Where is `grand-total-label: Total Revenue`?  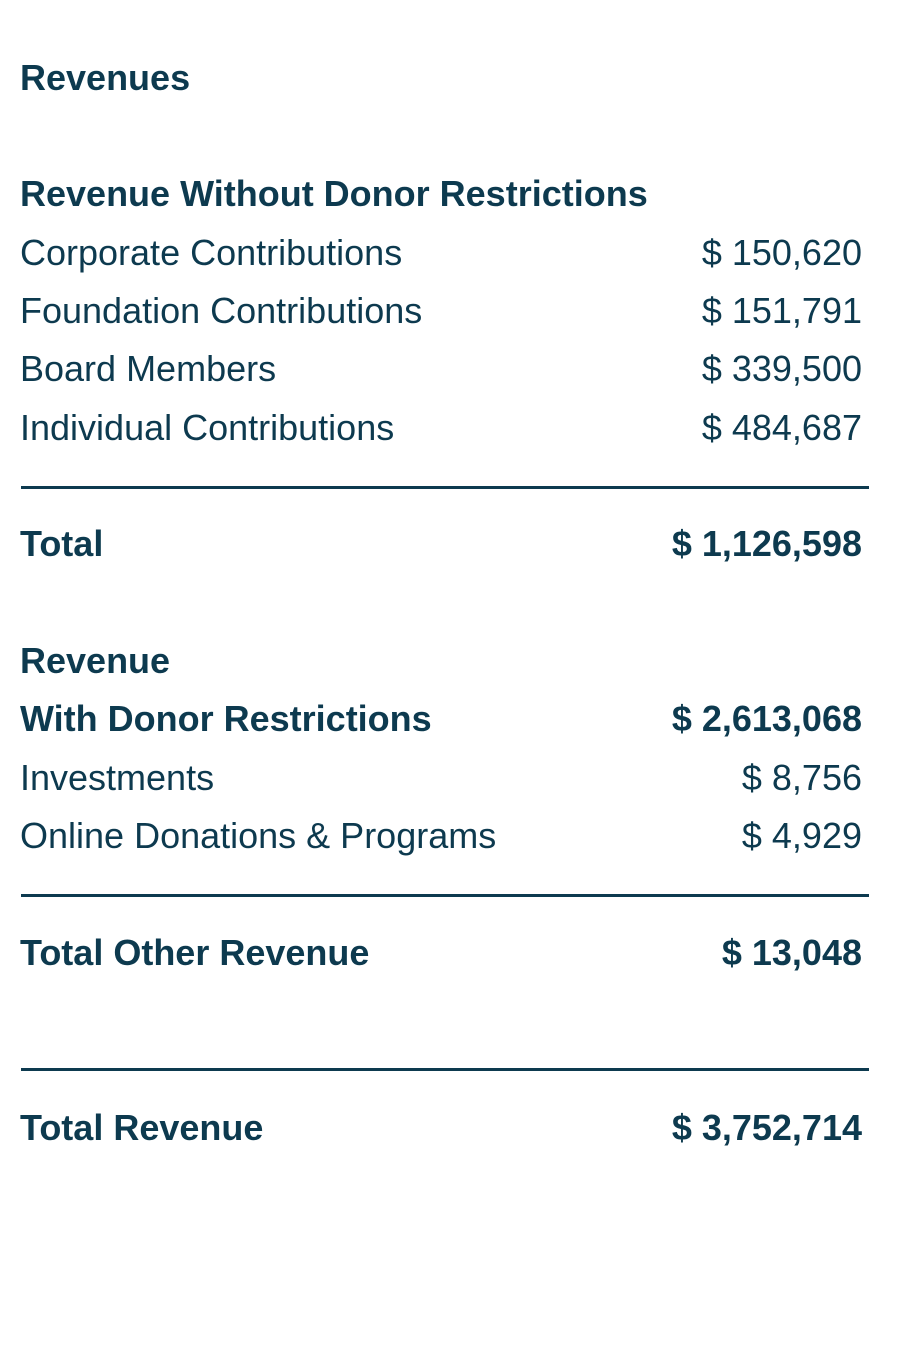
grand-total-label: Total Revenue is located at coordinates (142, 1127).